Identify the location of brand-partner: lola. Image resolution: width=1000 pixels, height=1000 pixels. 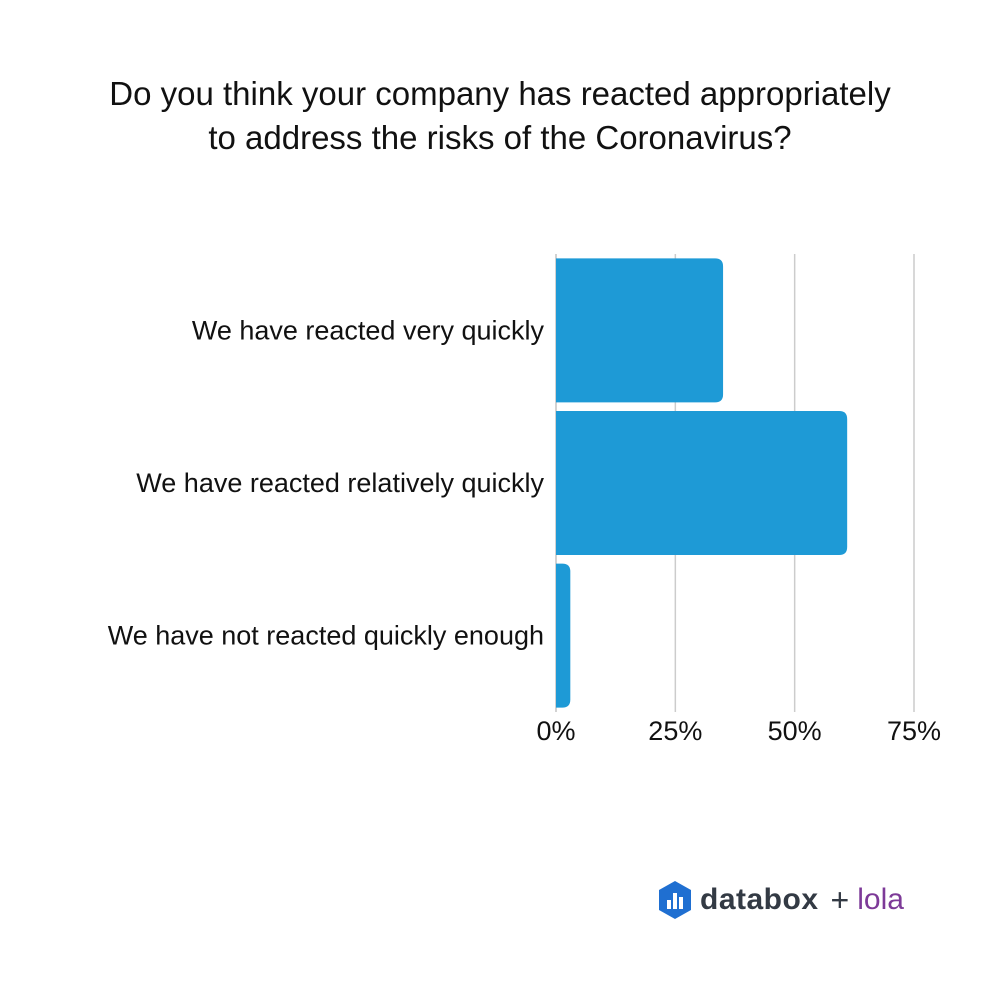
(880, 899).